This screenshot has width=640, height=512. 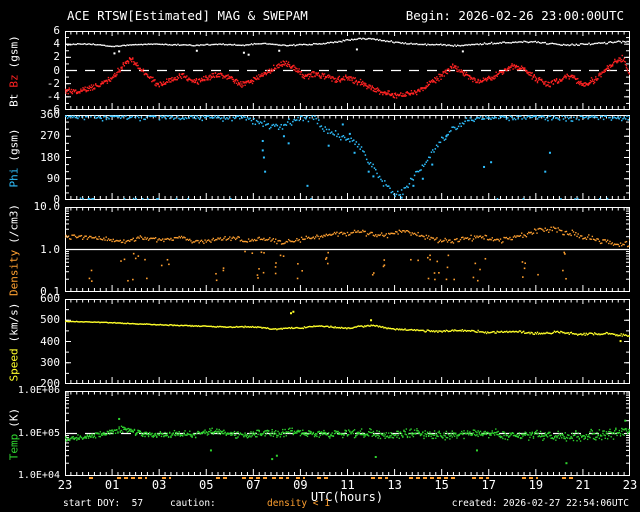 I want to click on y-tick-label: 10.0, so click(x=47, y=206).